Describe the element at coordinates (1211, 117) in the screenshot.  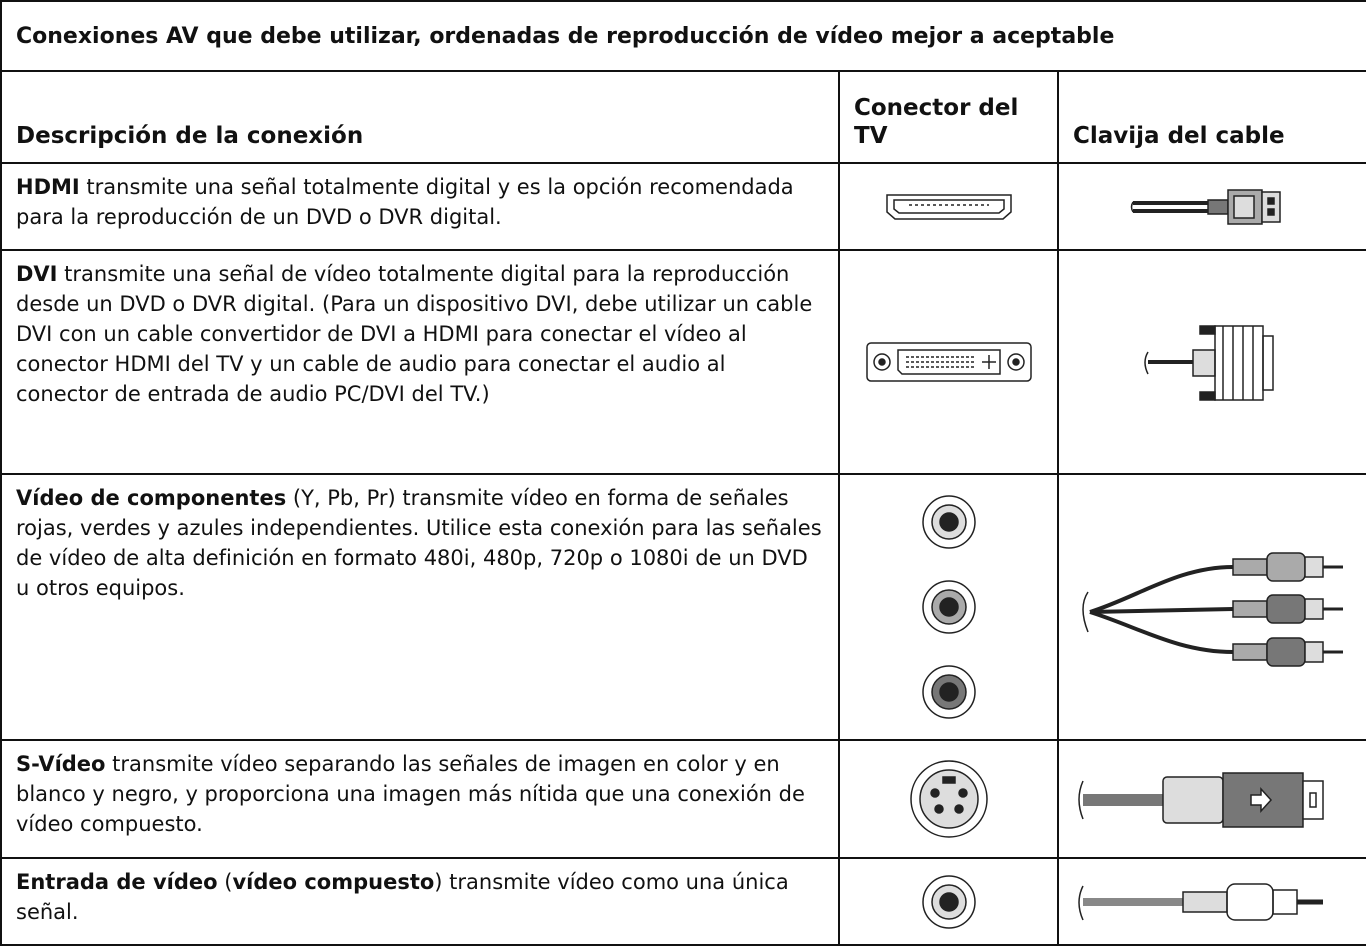
I see `column-header: Clavija del cable` at that location.